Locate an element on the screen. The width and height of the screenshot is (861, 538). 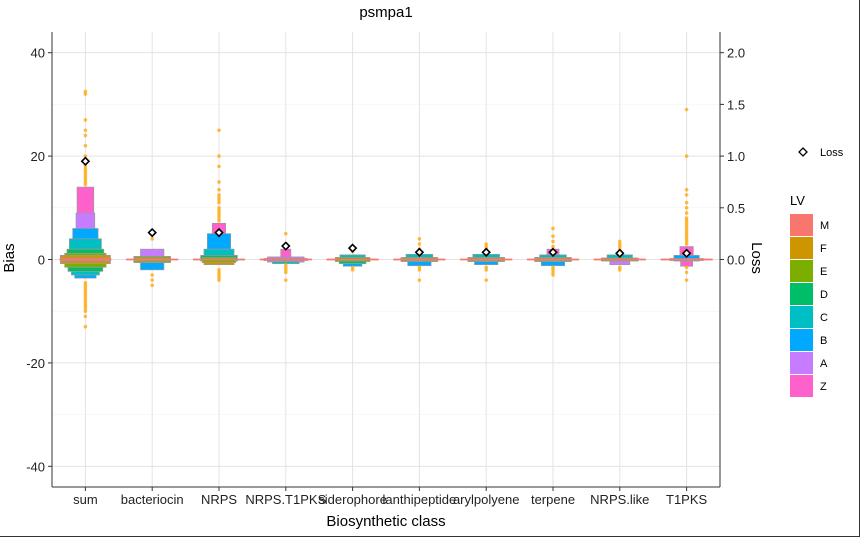
legend-lv-label: C is located at coordinates (824, 318).